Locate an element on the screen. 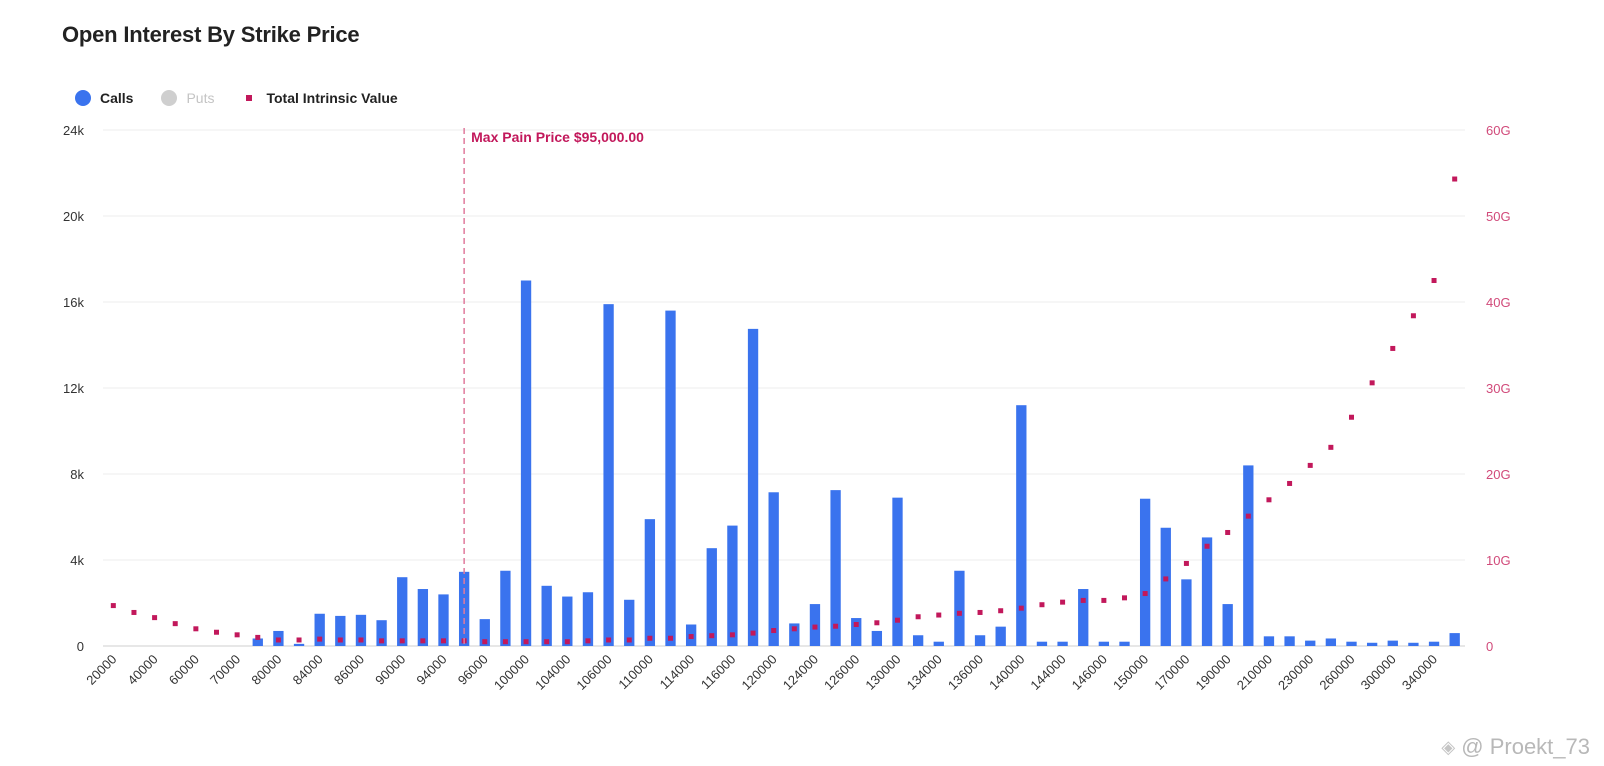 This screenshot has height=766, width=1604. x-tick-label: 20000 is located at coordinates (101, 670).